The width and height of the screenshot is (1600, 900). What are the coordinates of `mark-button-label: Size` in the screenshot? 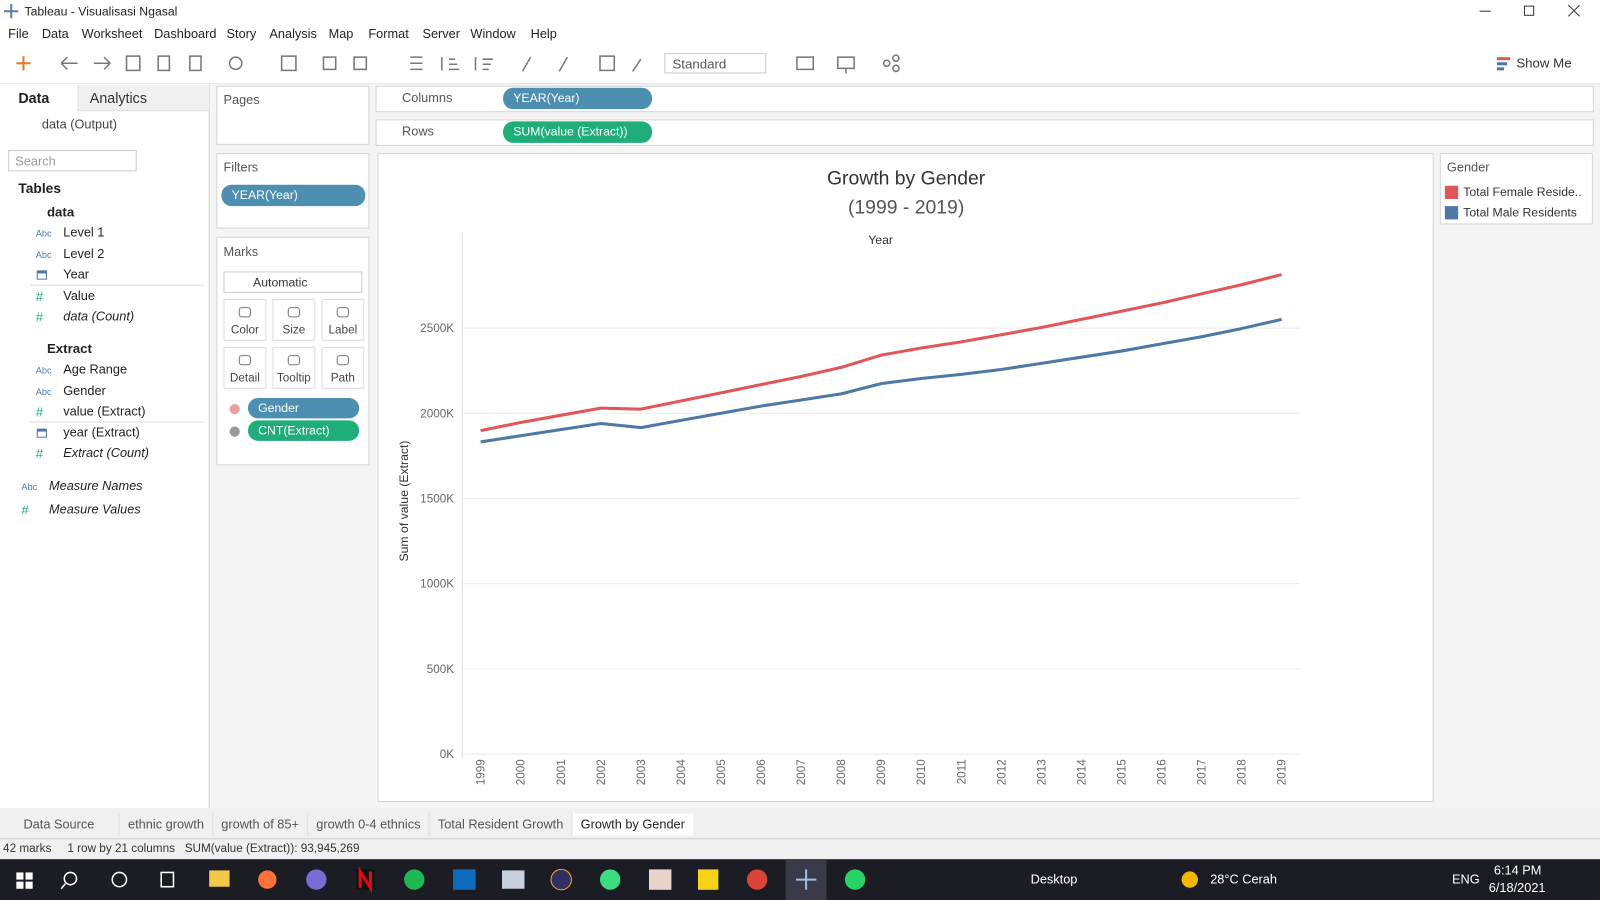 It's located at (294, 330).